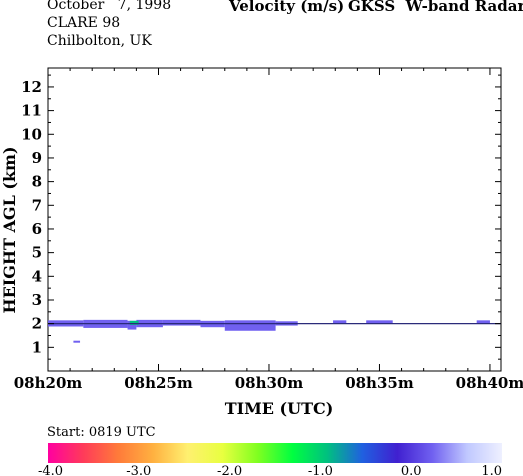 This screenshot has width=523, height=476. I want to click on header-campaign: CLARE 98, so click(84, 23).